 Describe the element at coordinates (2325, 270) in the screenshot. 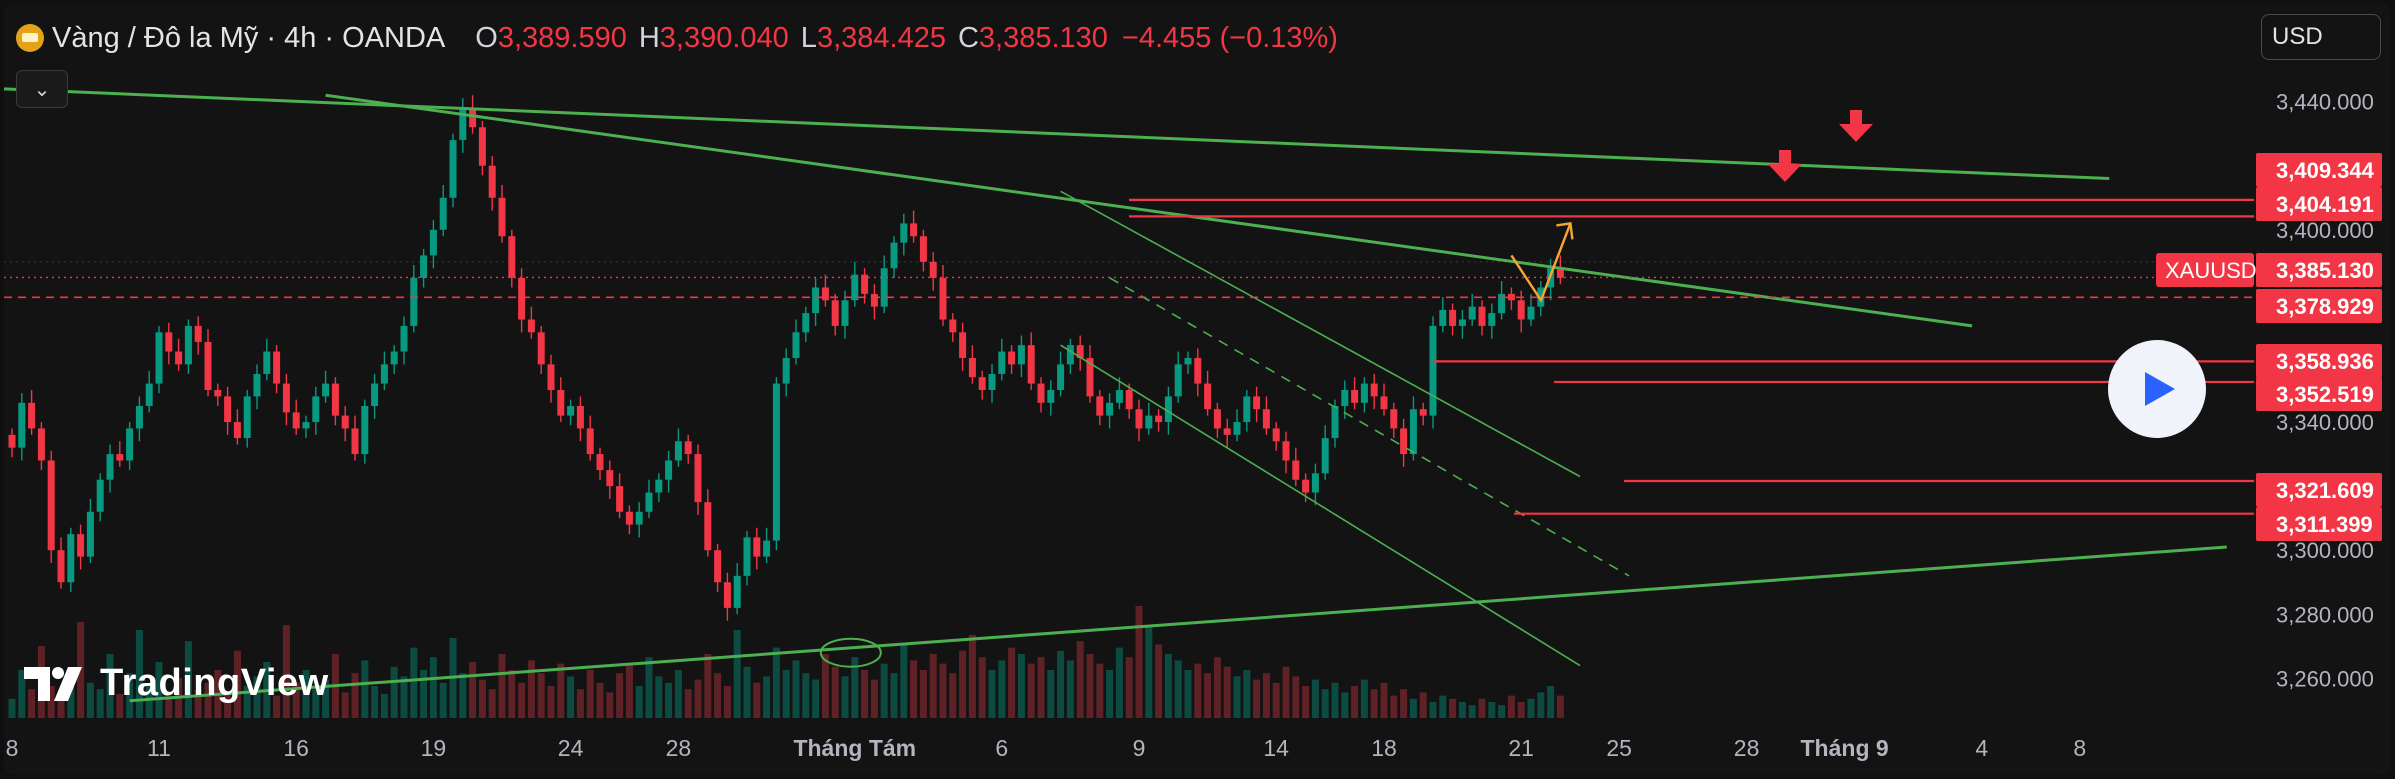

I see `last-price-label: 3,385.130` at that location.